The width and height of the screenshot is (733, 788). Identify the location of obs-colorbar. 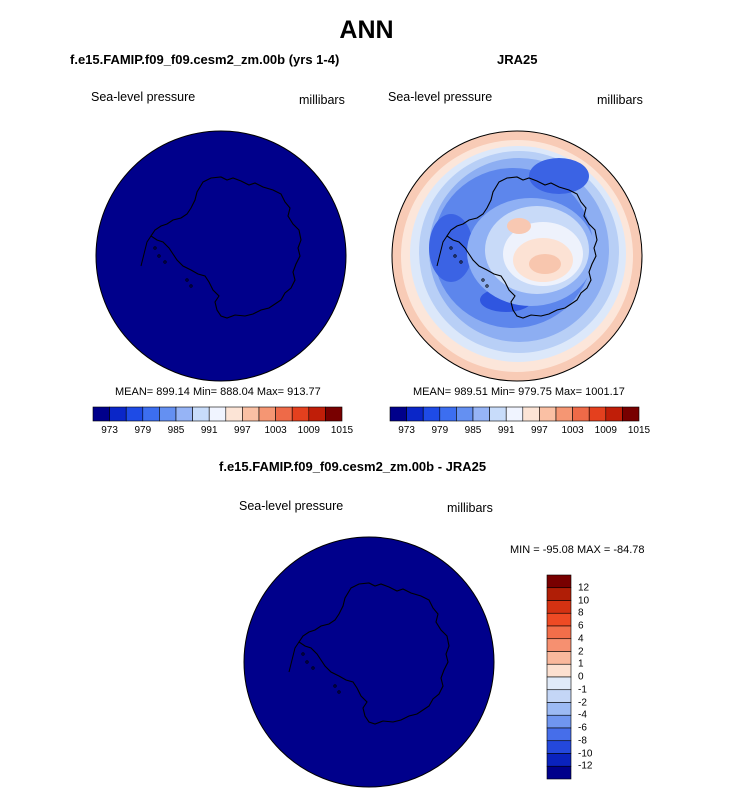
(514, 414).